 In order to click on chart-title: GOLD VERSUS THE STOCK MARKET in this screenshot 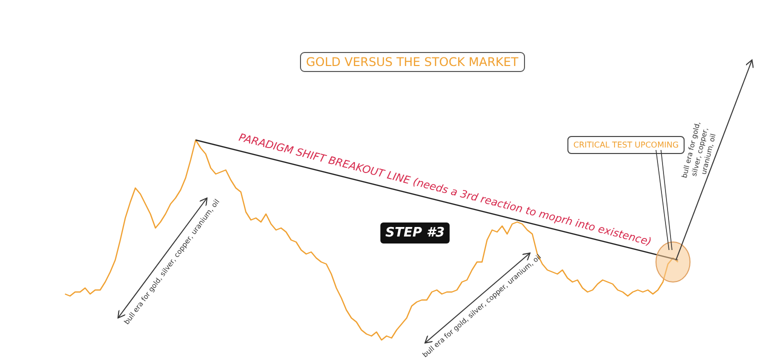, I will do `click(412, 62)`.